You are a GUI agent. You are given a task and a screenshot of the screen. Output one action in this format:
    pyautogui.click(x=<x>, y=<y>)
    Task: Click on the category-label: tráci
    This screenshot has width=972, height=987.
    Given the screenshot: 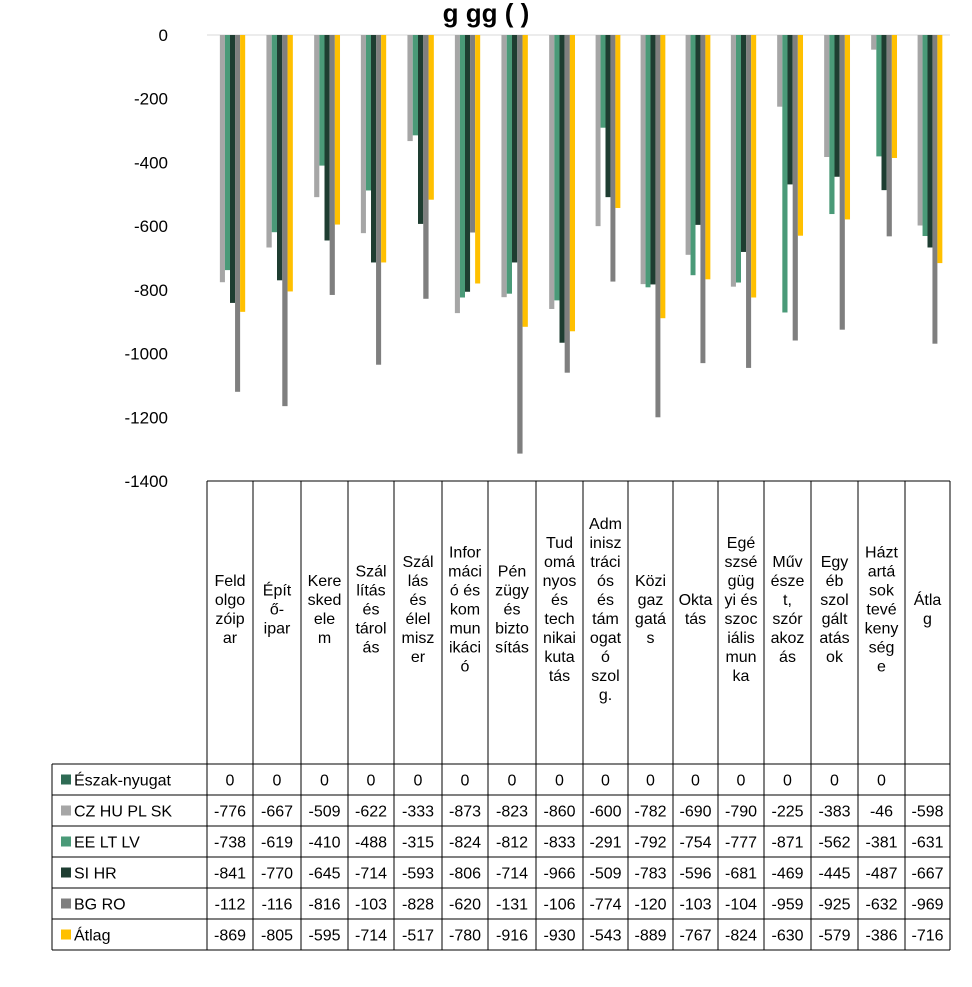 What is the action you would take?
    pyautogui.click(x=605, y=562)
    